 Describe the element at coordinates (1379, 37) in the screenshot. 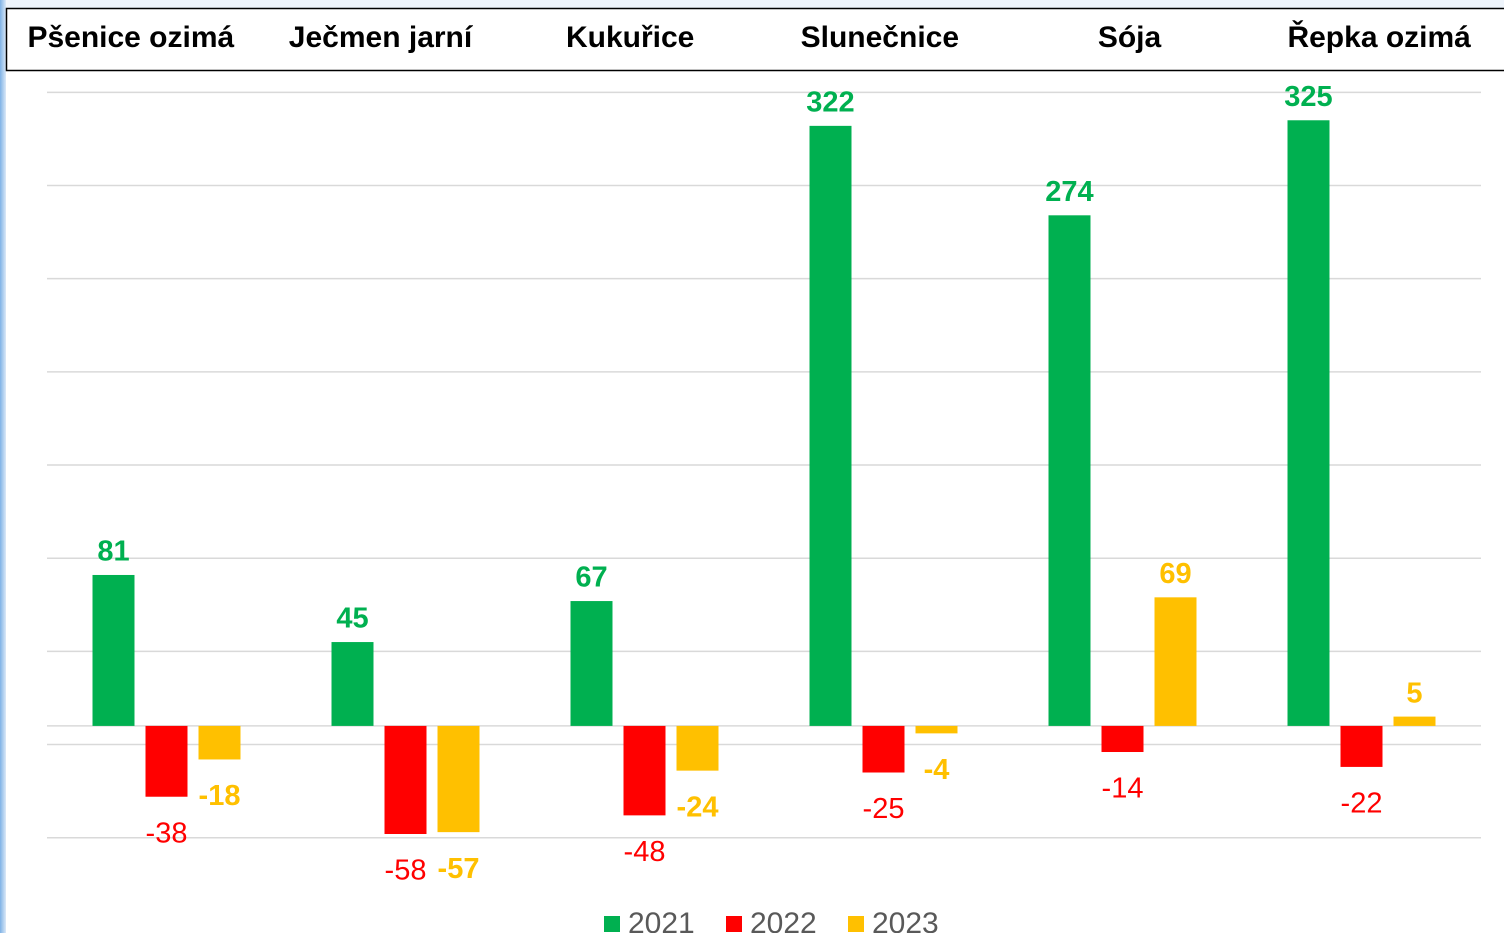

I see `category-header: Řepka ozimá` at that location.